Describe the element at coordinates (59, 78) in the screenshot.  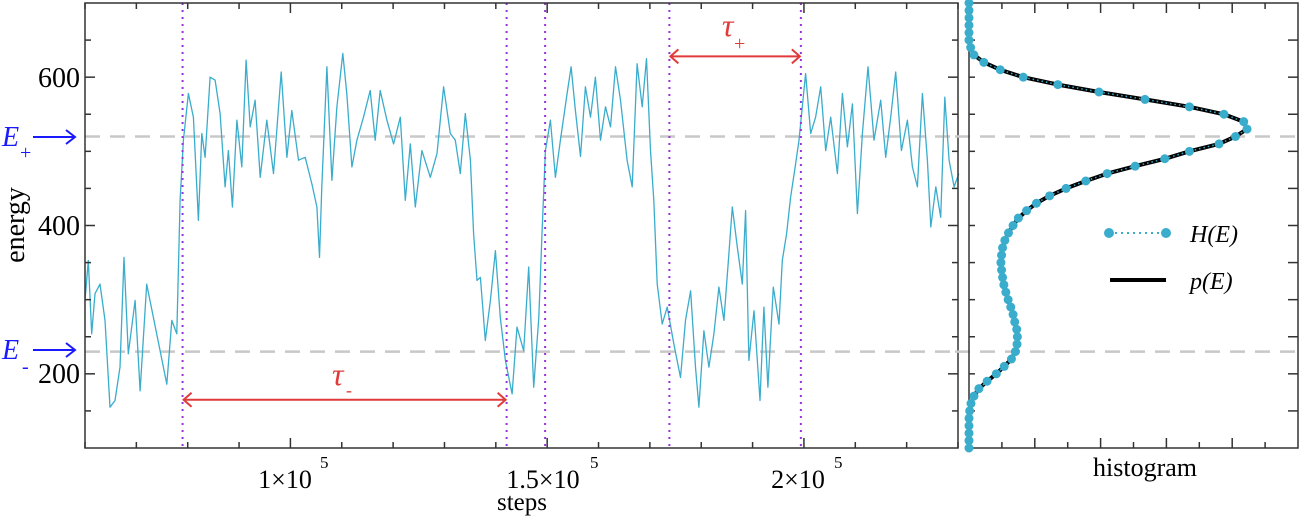
I see `ytick-label-600: 600` at that location.